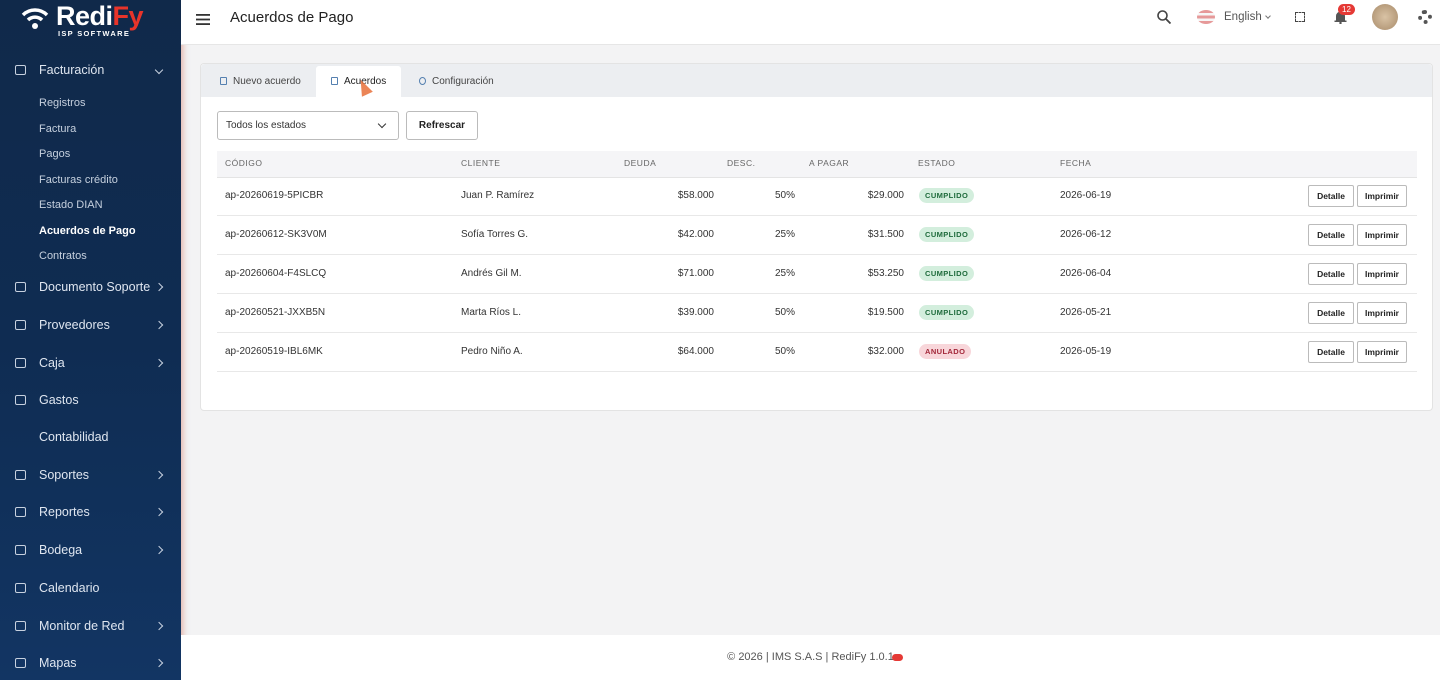 The width and height of the screenshot is (1440, 680). Describe the element at coordinates (94, 33) in the screenshot. I see `logo-tagline: ISP SOFTWARE` at that location.